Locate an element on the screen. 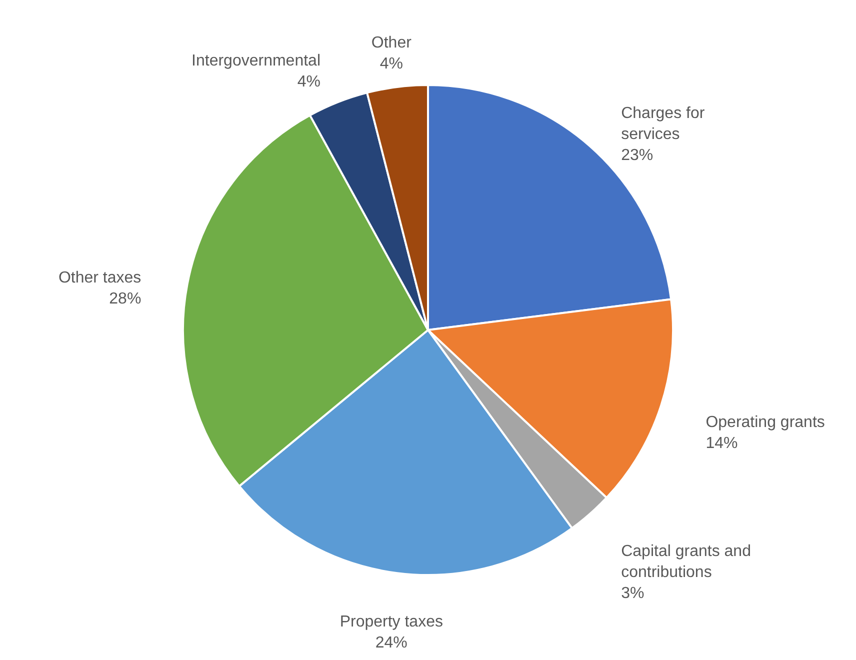 The image size is (856, 660). slice-label: Intergovernmental is located at coordinates (256, 61).